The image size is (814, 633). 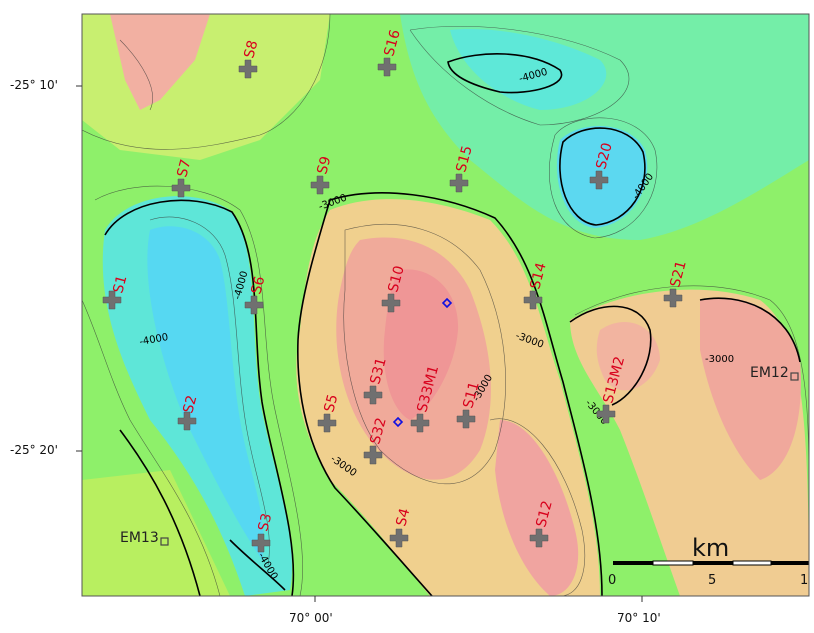 What do you see at coordinates (120, 284) in the screenshot?
I see `station-label: S1` at bounding box center [120, 284].